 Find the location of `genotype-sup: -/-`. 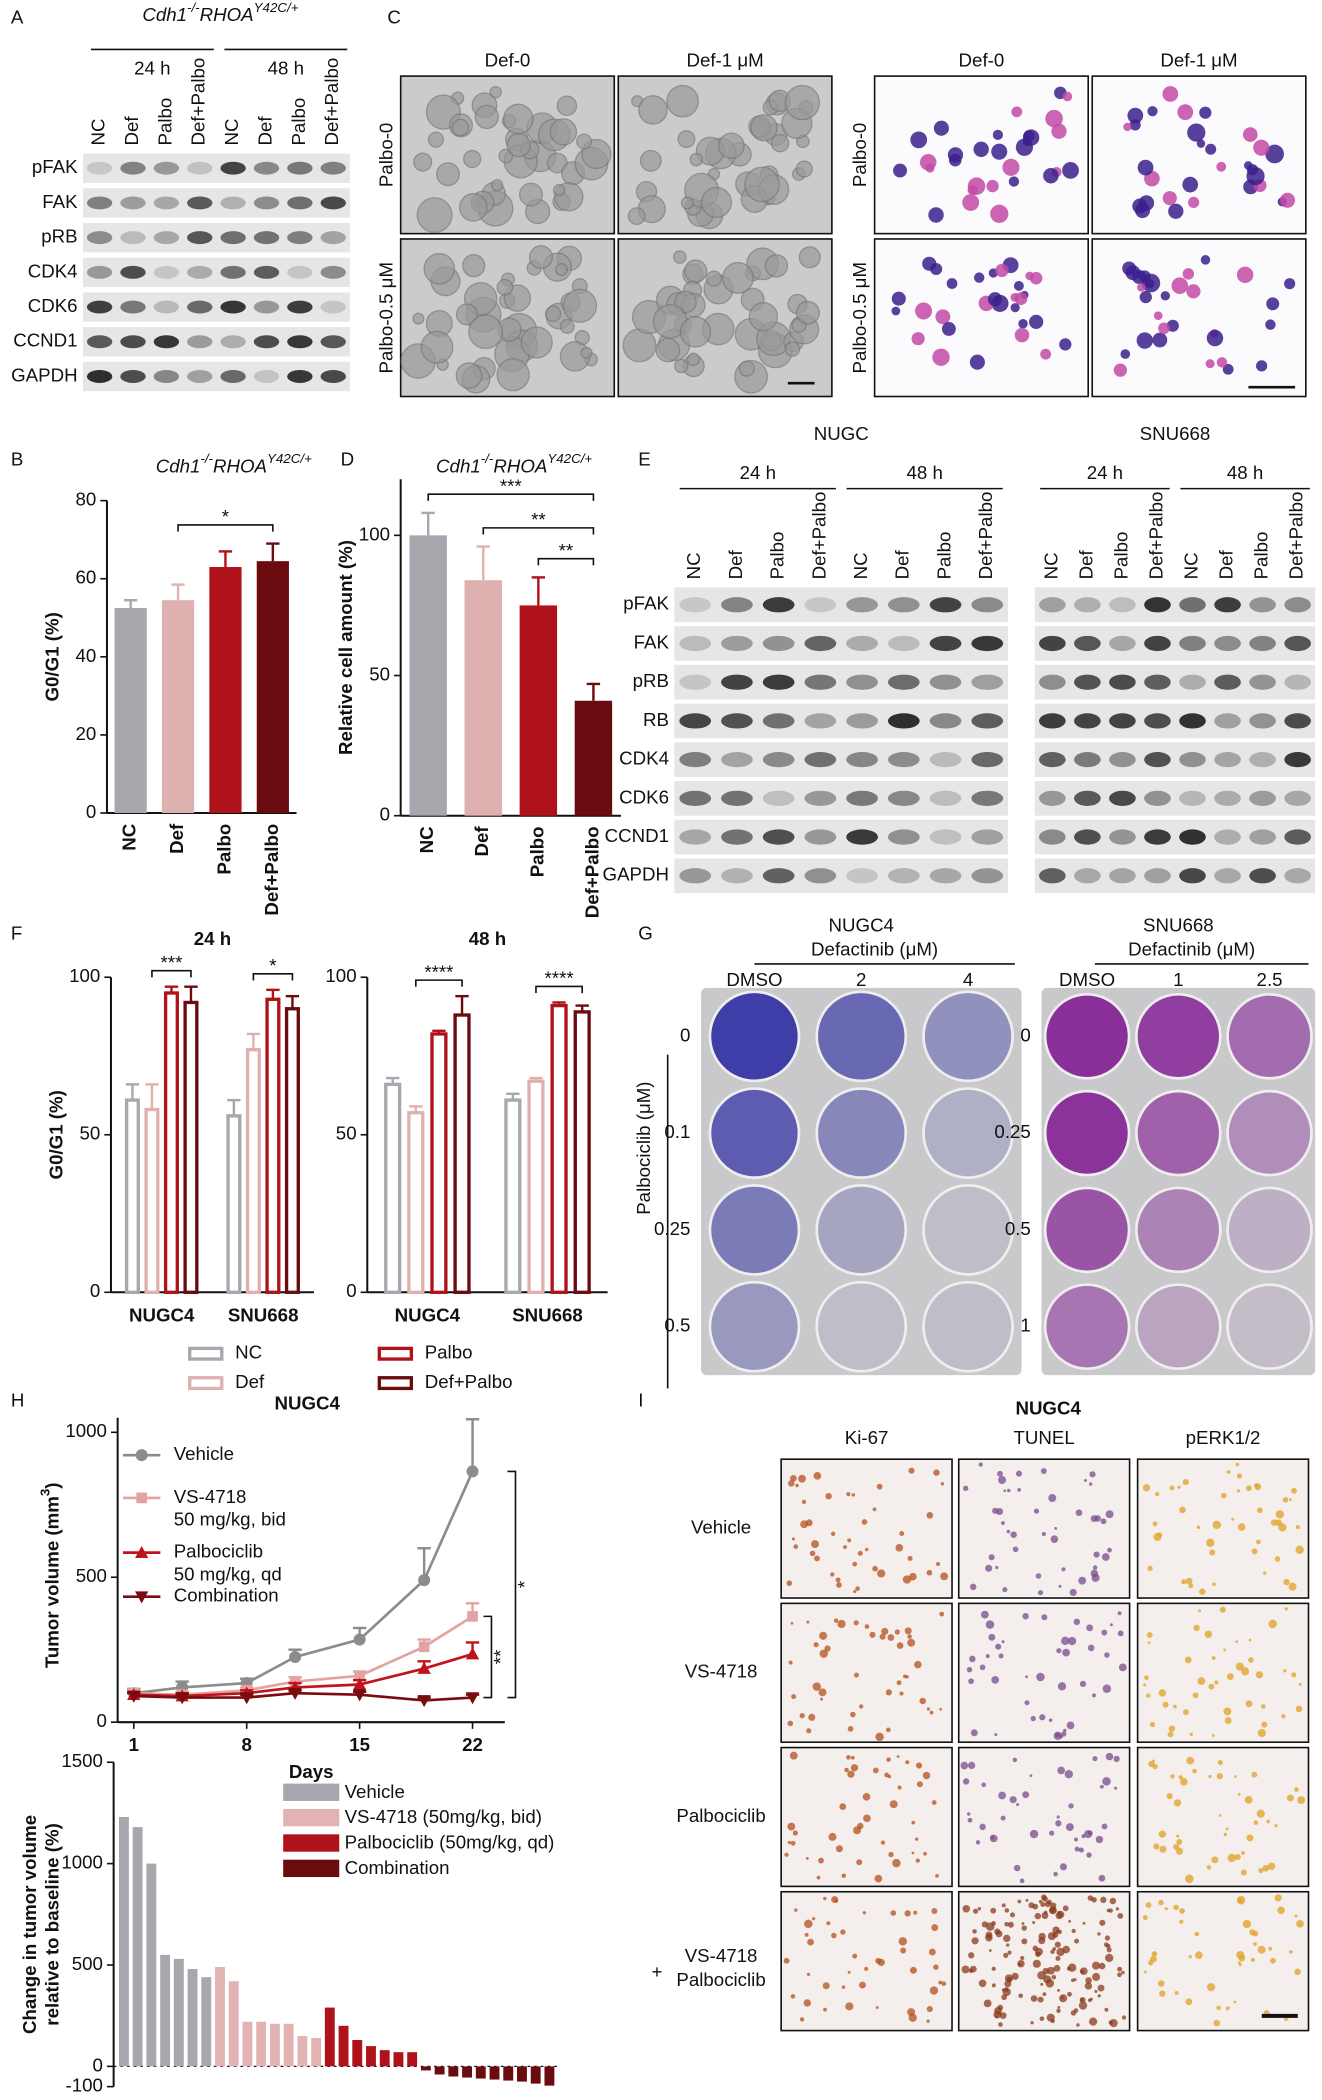

genotype-sup: -/- is located at coordinates (487, 458).